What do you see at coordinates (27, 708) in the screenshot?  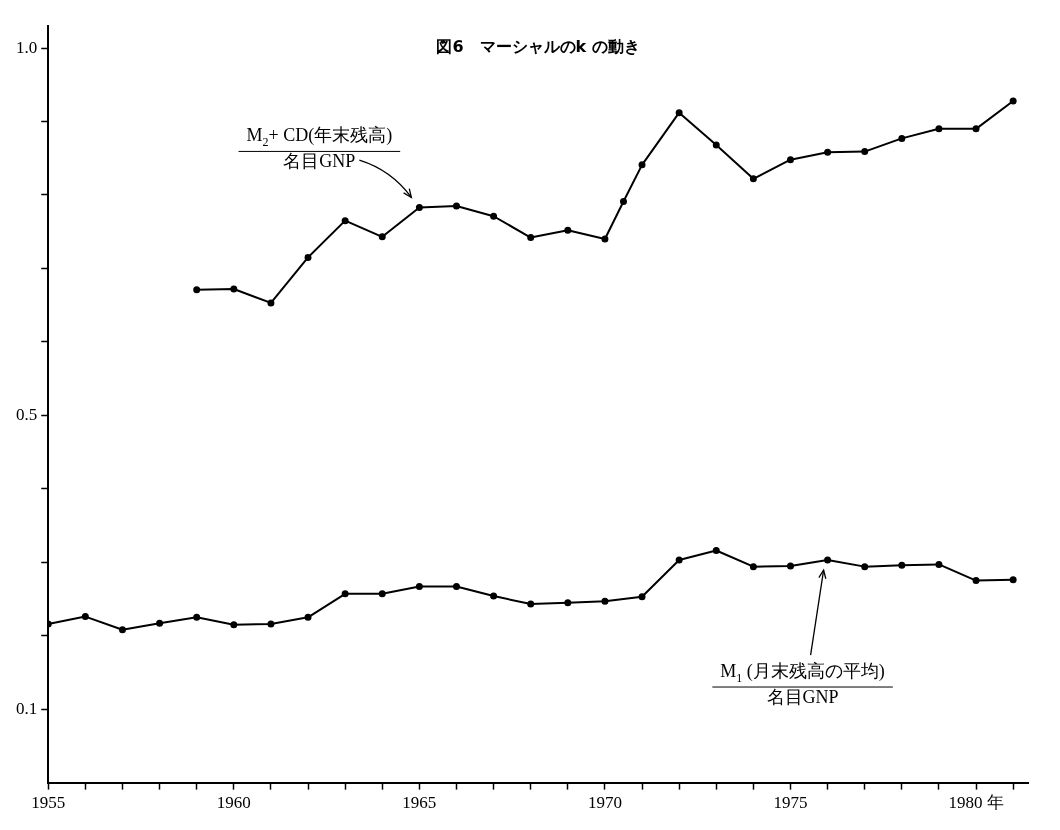 I see `y-tick-label: 0.1` at bounding box center [27, 708].